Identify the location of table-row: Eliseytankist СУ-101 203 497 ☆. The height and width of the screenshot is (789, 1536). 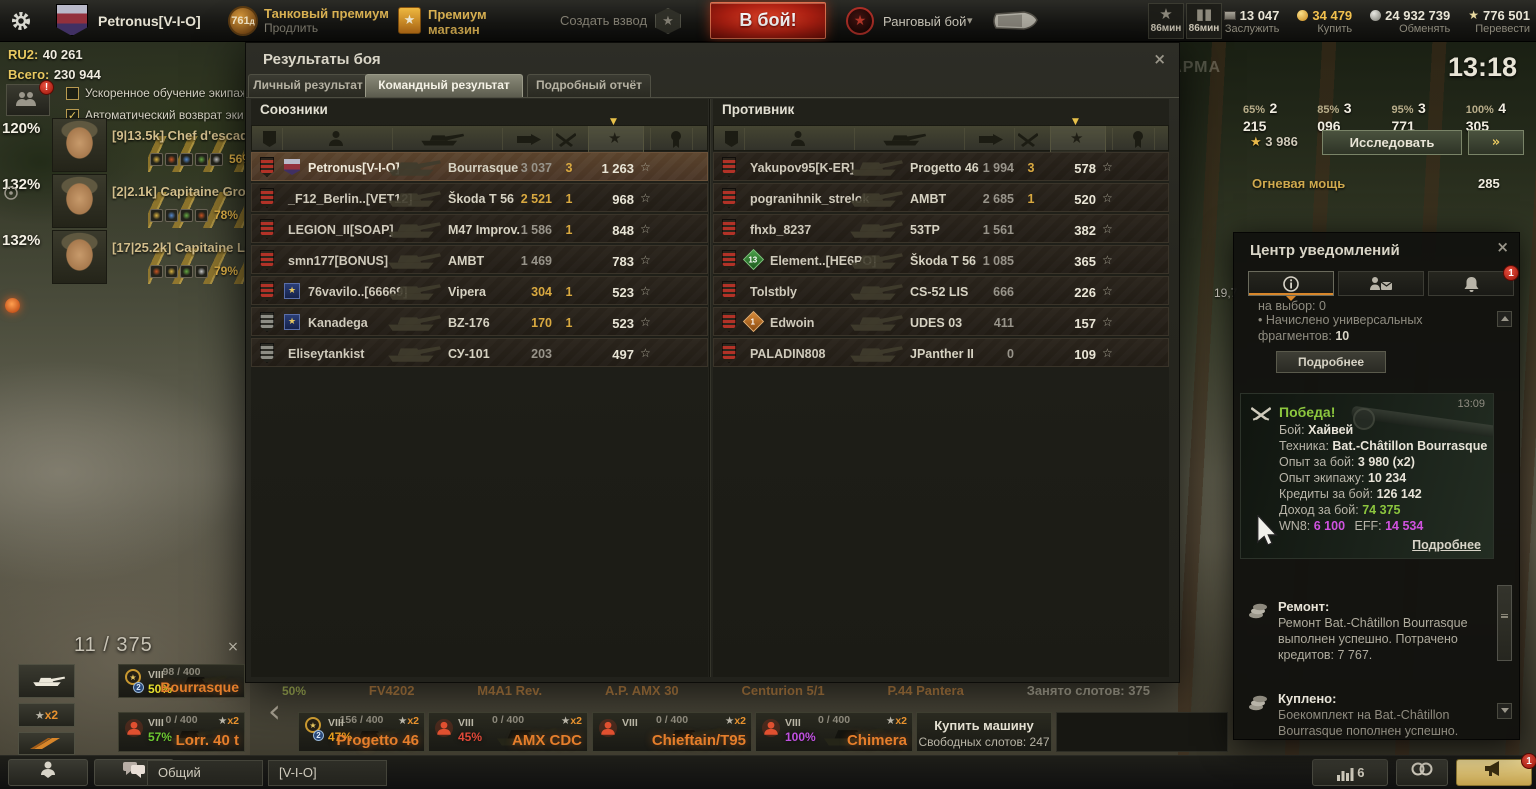
(479, 352).